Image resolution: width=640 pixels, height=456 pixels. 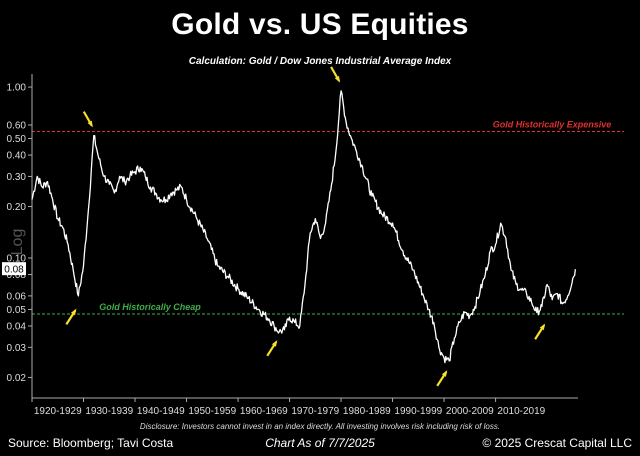 What do you see at coordinates (17, 275) in the screenshot?
I see `y-tick-label: 0.08` at bounding box center [17, 275].